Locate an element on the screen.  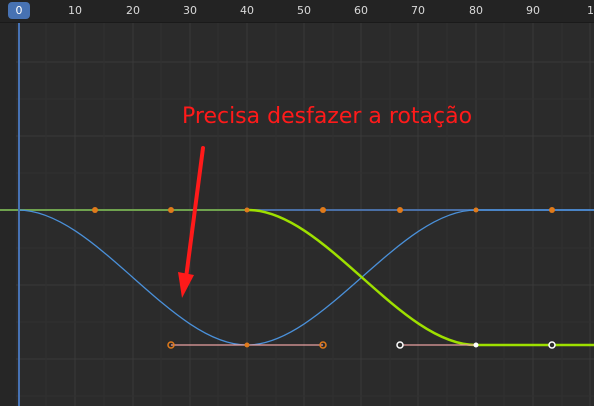
ruler-label: 70 is located at coordinates (418, 10).